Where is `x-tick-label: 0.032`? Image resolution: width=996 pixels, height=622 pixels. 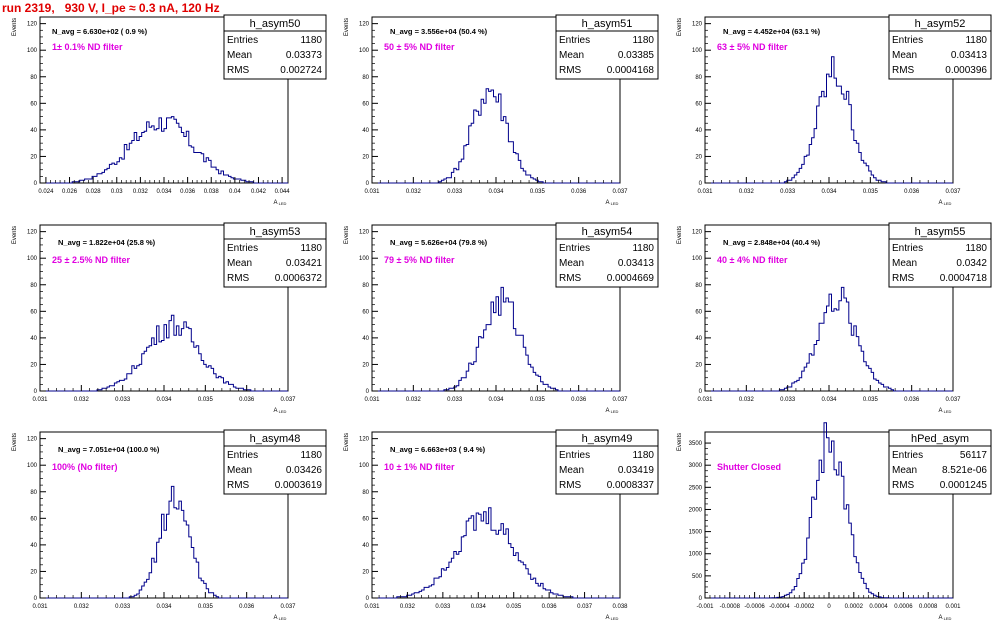 x-tick-label: 0.032 is located at coordinates (141, 192).